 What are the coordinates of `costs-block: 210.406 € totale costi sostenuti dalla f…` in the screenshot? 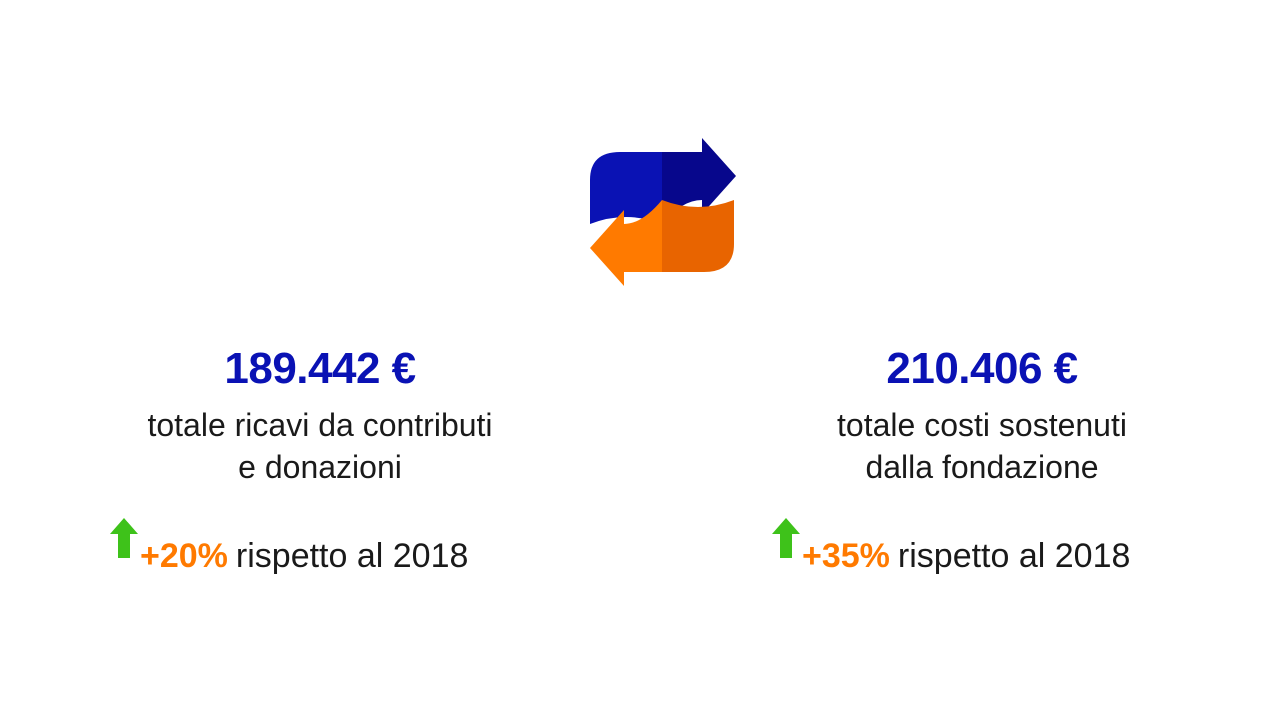 It's located at (982, 414).